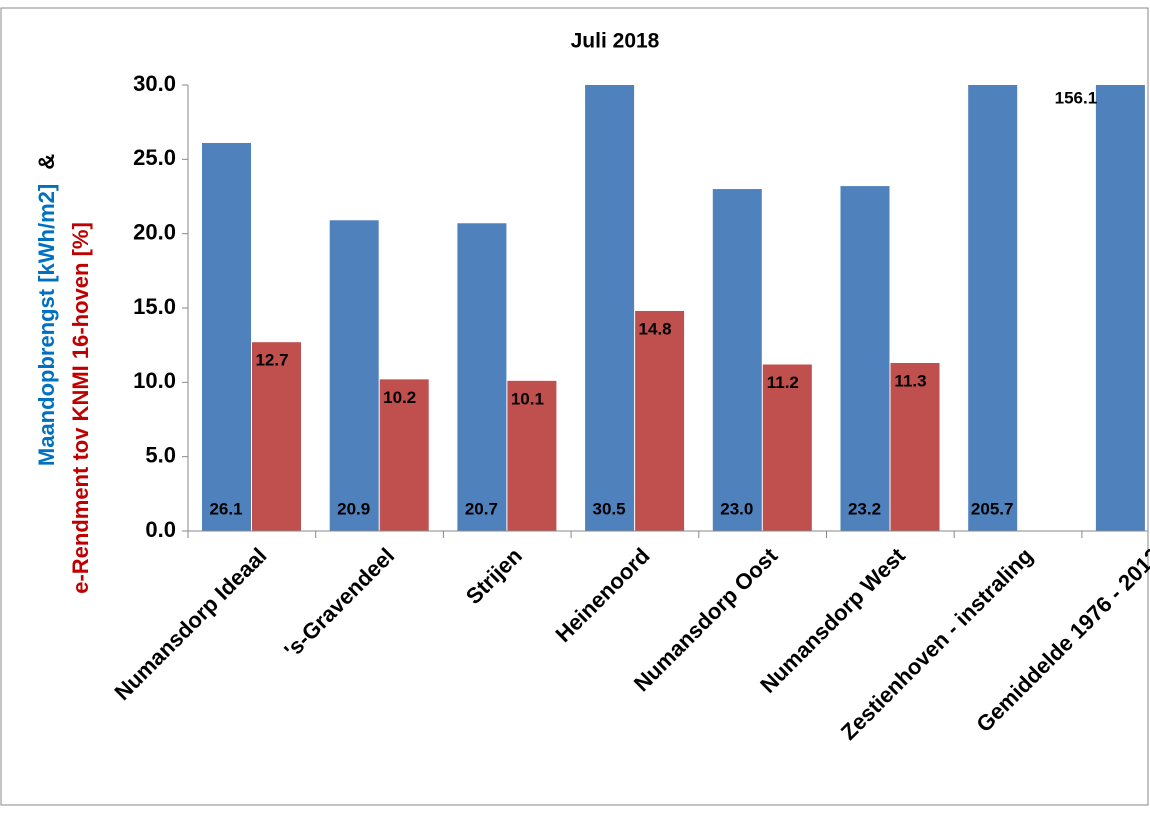 Image resolution: width=1150 pixels, height=815 pixels. What do you see at coordinates (353, 508) in the screenshot?
I see `data-label: 20.9` at bounding box center [353, 508].